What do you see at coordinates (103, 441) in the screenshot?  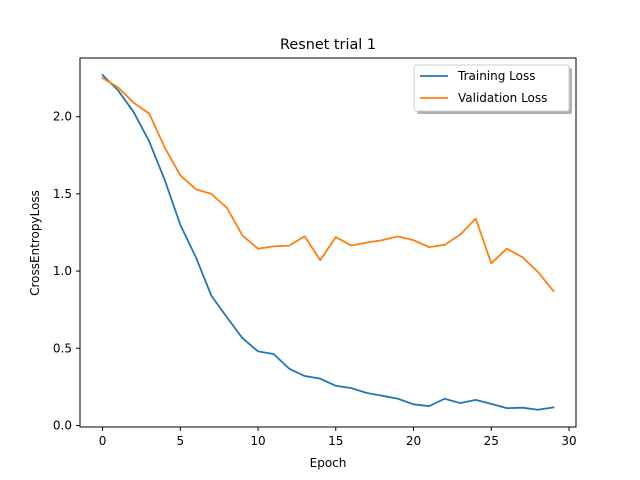 I see `x-tick-label: 0` at bounding box center [103, 441].